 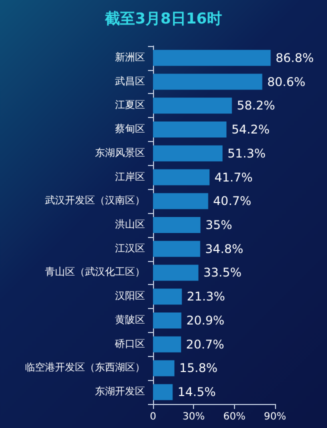 What do you see at coordinates (130, 81) in the screenshot?
I see `y-tick-label: 武昌区` at bounding box center [130, 81].